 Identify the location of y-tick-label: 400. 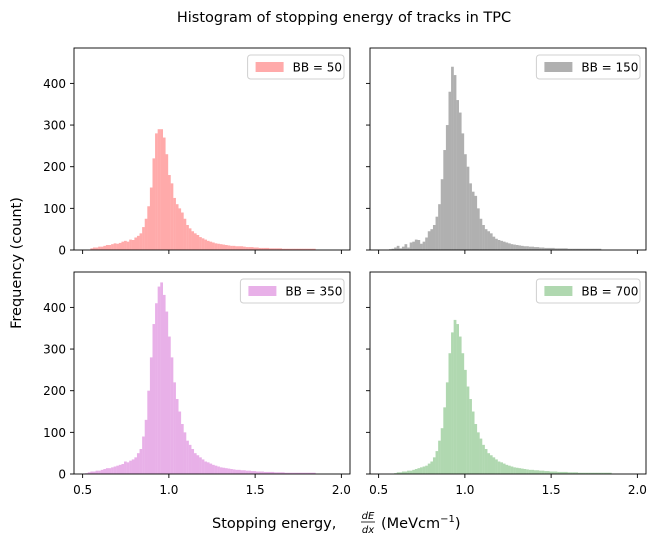
(54, 308).